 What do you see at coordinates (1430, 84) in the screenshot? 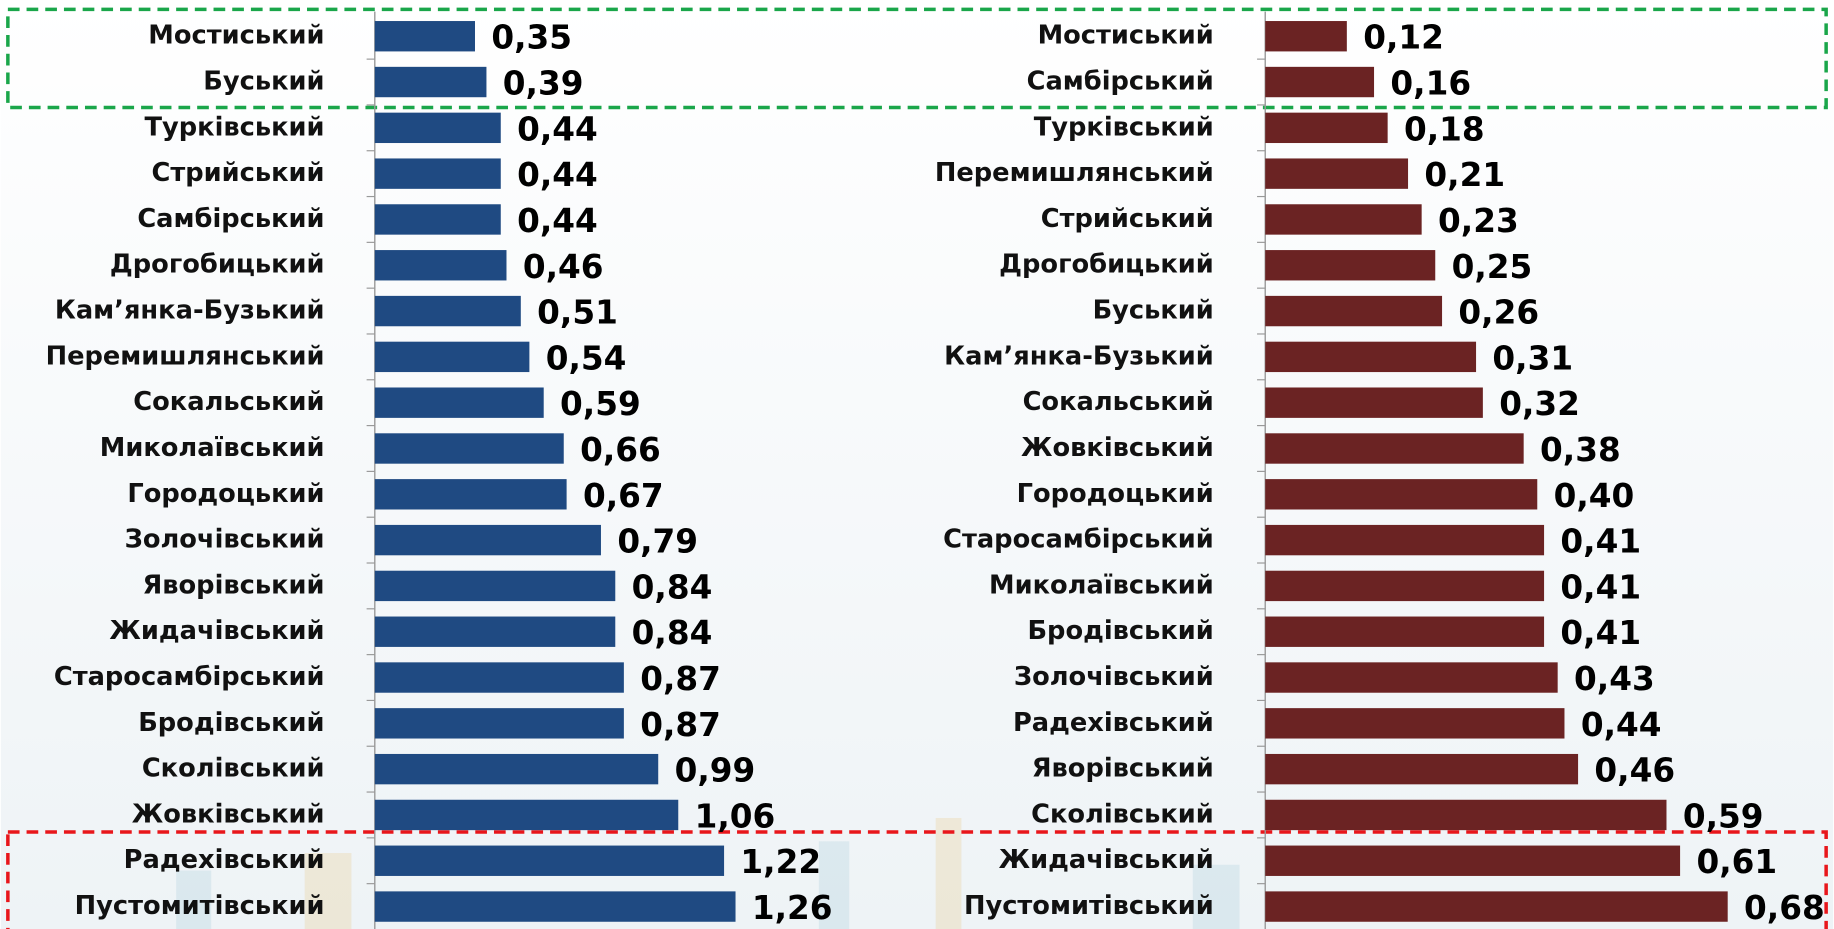
I see `value-label: 0,16` at bounding box center [1430, 84].